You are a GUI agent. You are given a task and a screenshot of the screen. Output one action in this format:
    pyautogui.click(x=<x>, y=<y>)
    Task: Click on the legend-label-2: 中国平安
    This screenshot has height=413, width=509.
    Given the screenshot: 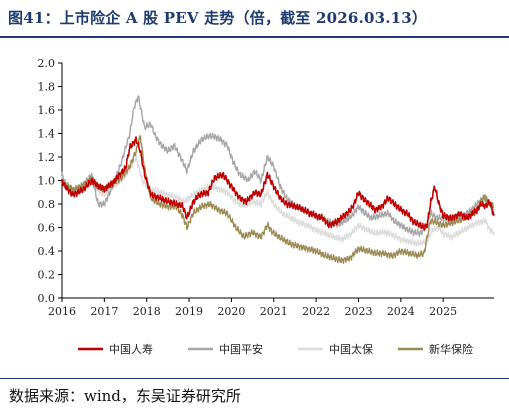 What is the action you would take?
    pyautogui.click(x=241, y=349)
    